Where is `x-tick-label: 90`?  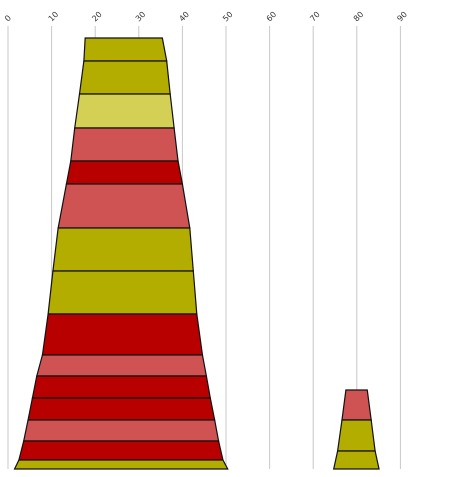 x-tick-label: 90 is located at coordinates (402, 17).